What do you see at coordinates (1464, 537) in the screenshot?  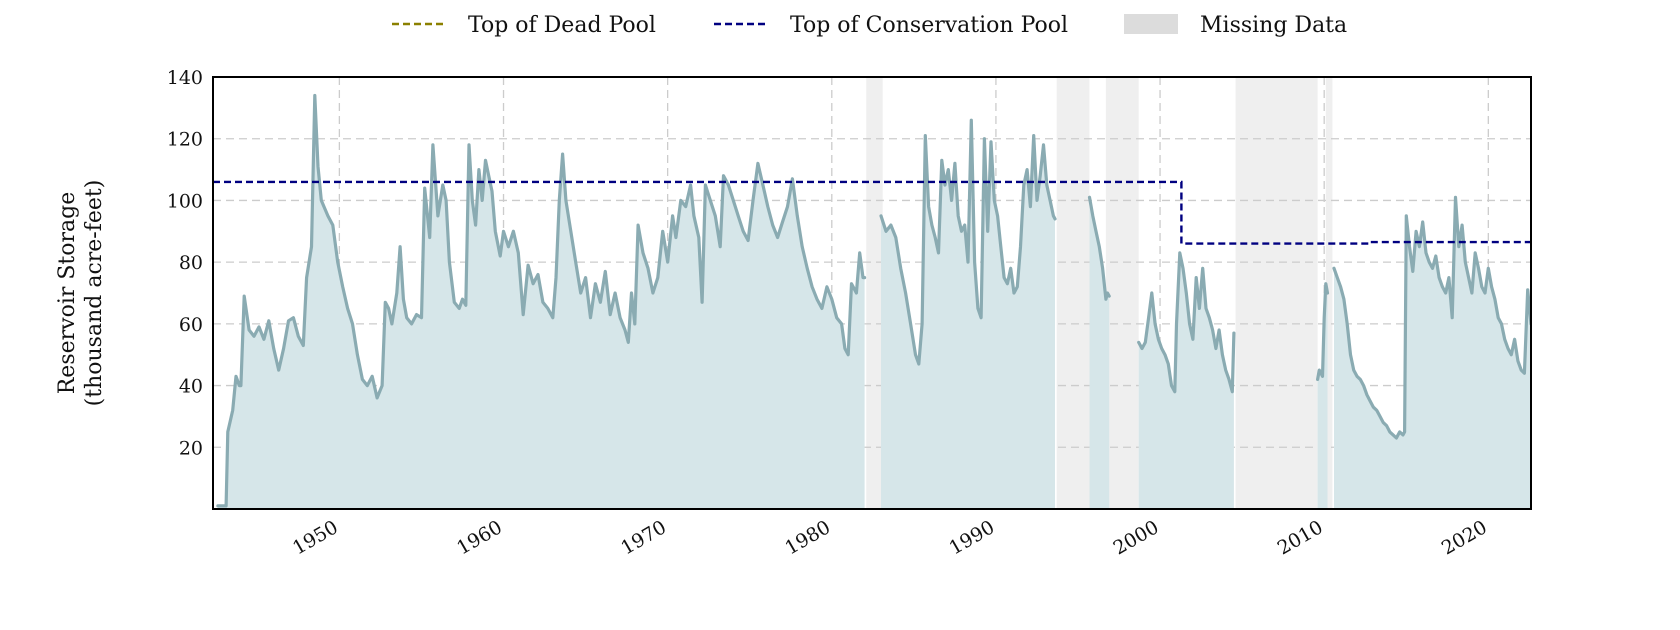 I see `x-tick-label-2020: 2020` at bounding box center [1464, 537].